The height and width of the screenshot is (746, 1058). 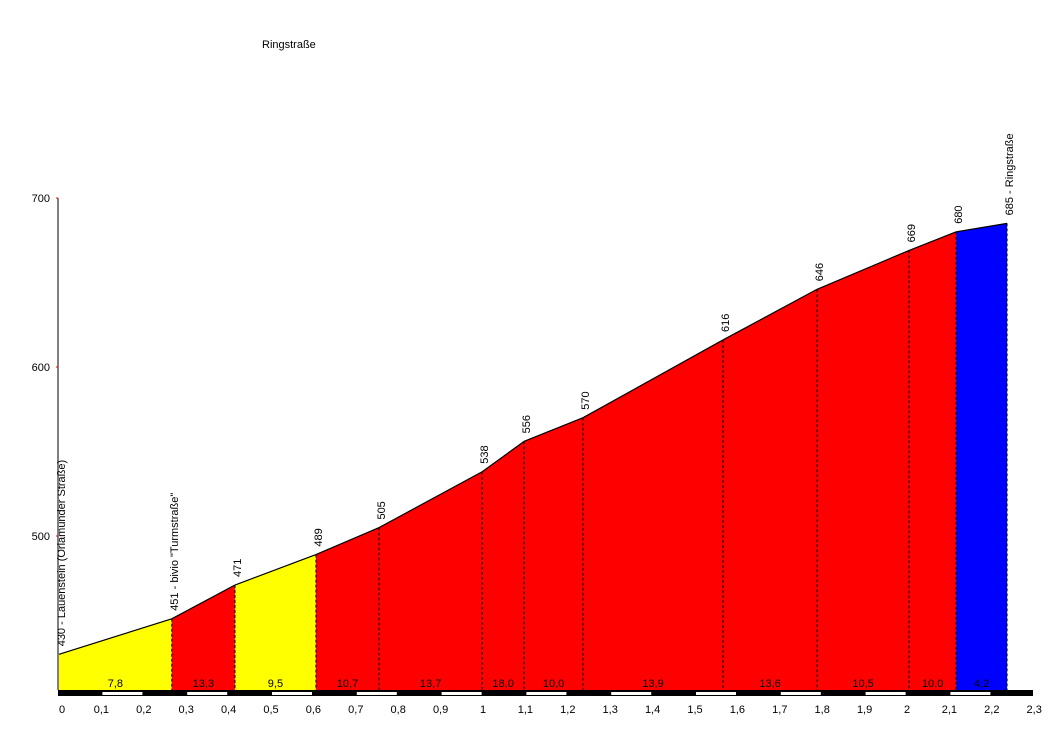 What do you see at coordinates (485, 454) in the screenshot?
I see `waypoint-label: 538` at bounding box center [485, 454].